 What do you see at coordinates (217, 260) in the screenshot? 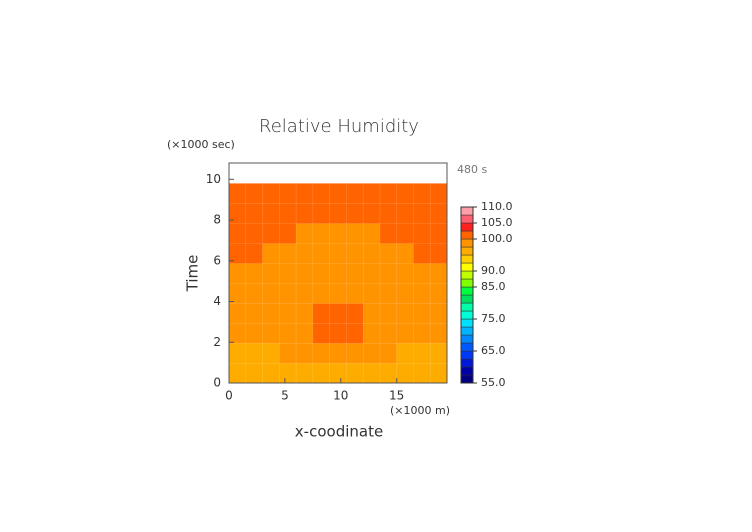
I see `y-tick-label: 6` at bounding box center [217, 260].